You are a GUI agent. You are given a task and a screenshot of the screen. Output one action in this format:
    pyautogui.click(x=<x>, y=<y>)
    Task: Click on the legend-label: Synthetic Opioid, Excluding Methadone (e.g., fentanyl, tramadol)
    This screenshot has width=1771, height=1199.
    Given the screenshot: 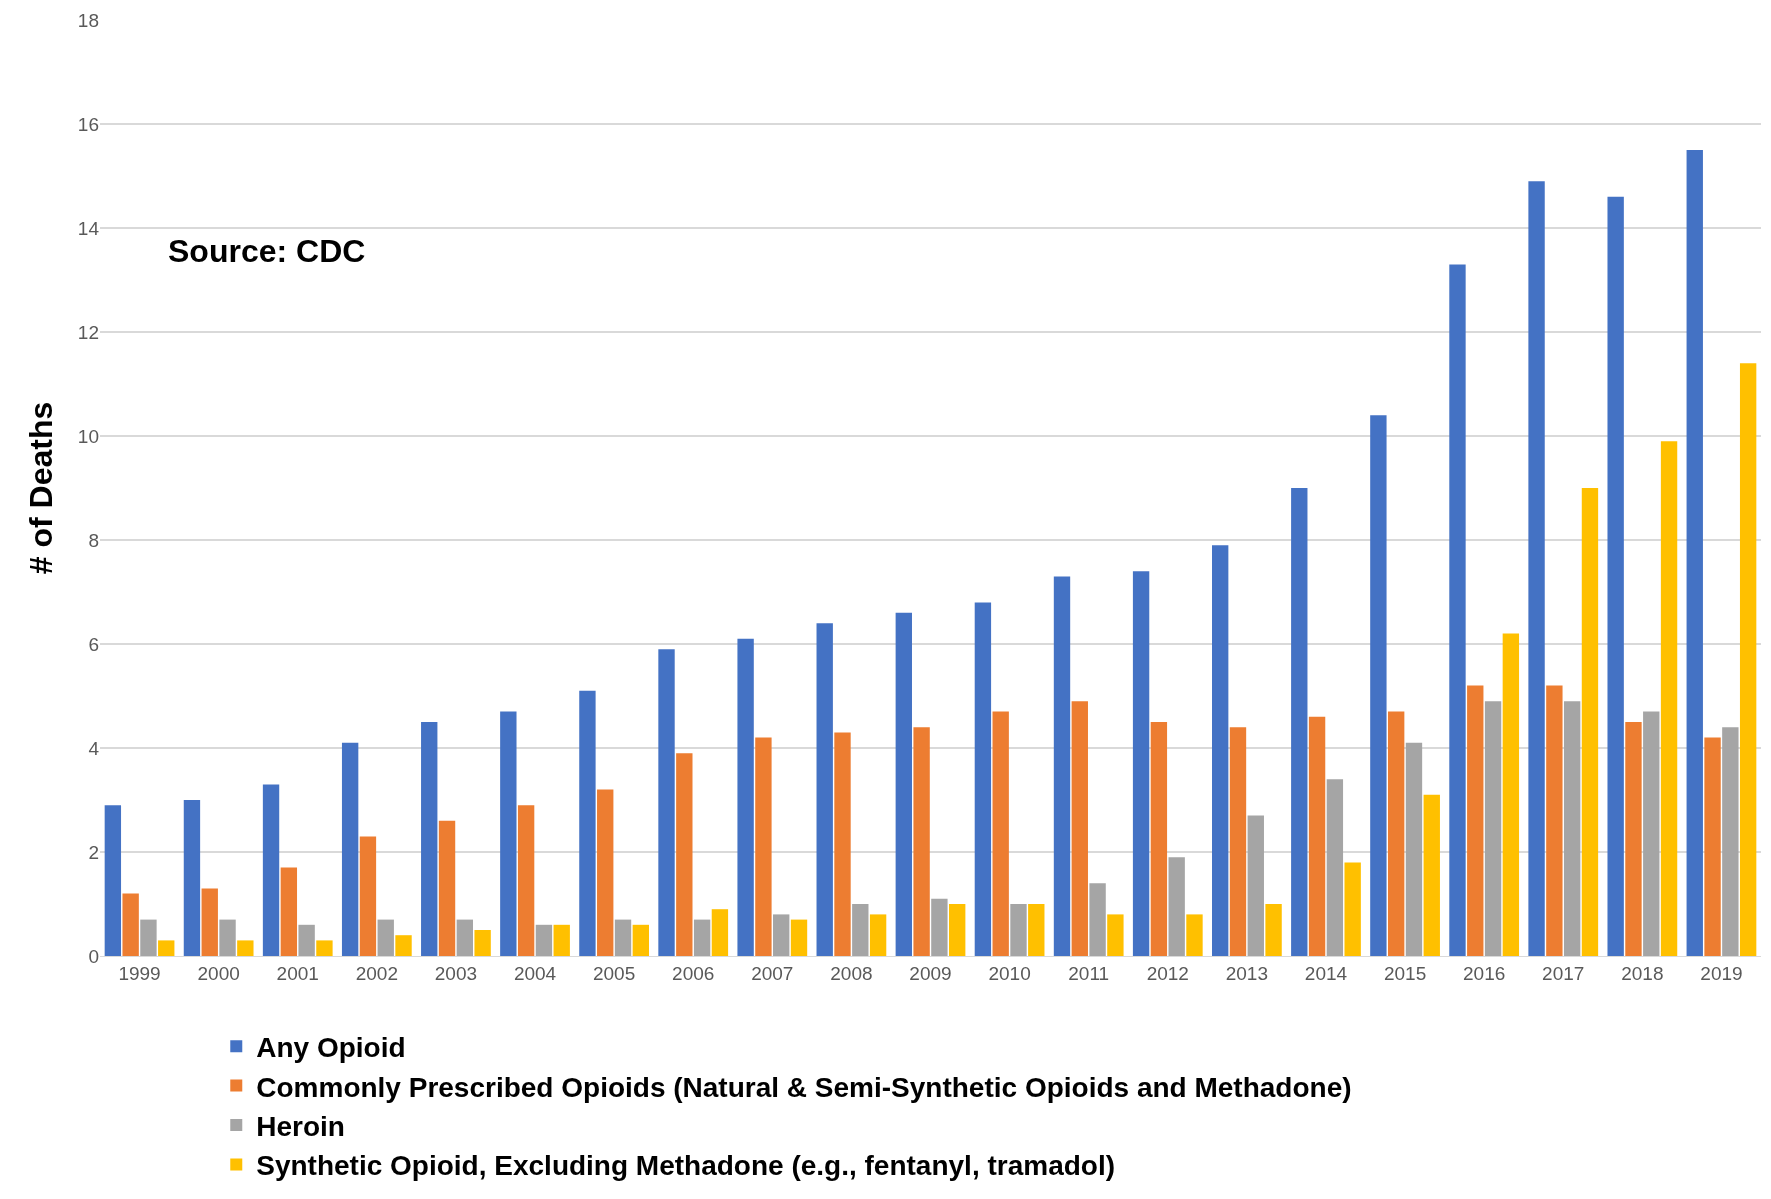 What is the action you would take?
    pyautogui.click(x=686, y=1166)
    